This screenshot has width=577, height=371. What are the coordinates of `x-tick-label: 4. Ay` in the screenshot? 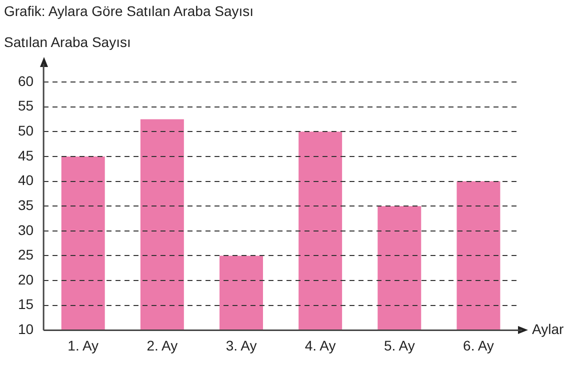 It's located at (320, 345).